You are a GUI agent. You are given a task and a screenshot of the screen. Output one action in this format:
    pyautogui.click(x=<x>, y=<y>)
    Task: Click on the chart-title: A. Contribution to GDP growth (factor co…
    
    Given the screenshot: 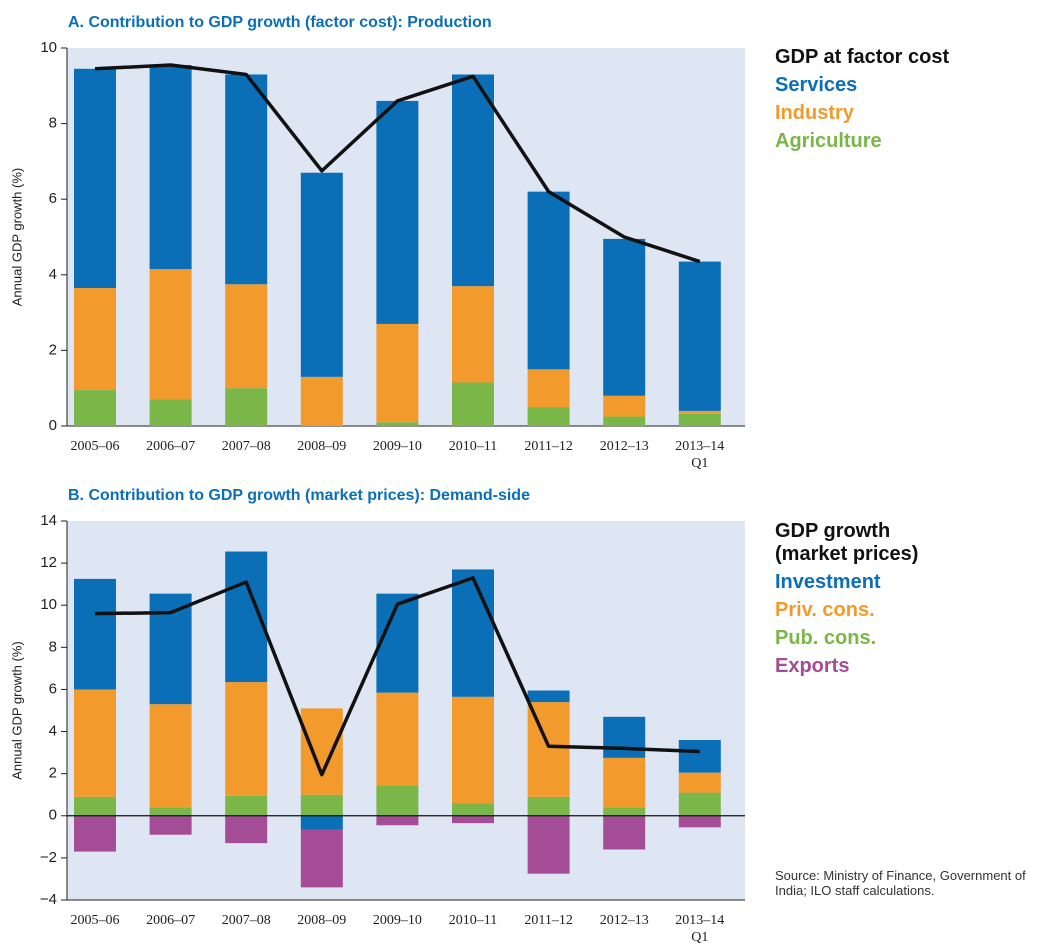 What is the action you would take?
    pyautogui.click(x=280, y=22)
    